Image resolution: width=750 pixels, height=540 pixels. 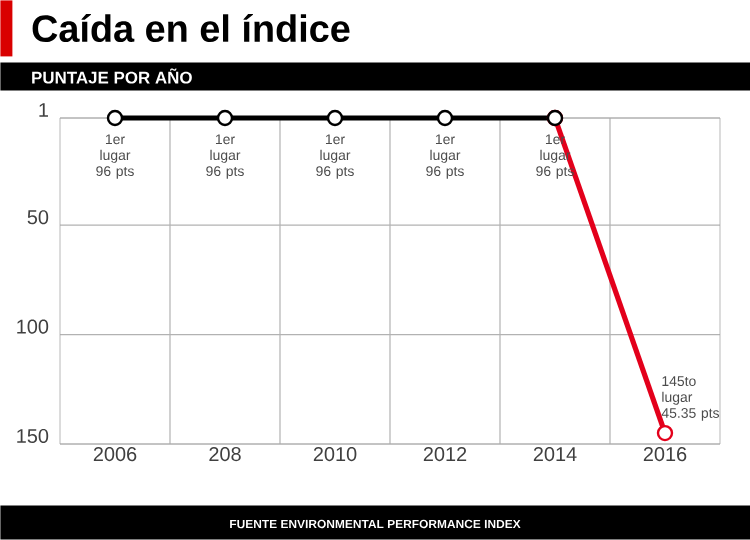 I want to click on chart-subtitle: PUNTAJE POR AÑO, so click(x=112, y=76).